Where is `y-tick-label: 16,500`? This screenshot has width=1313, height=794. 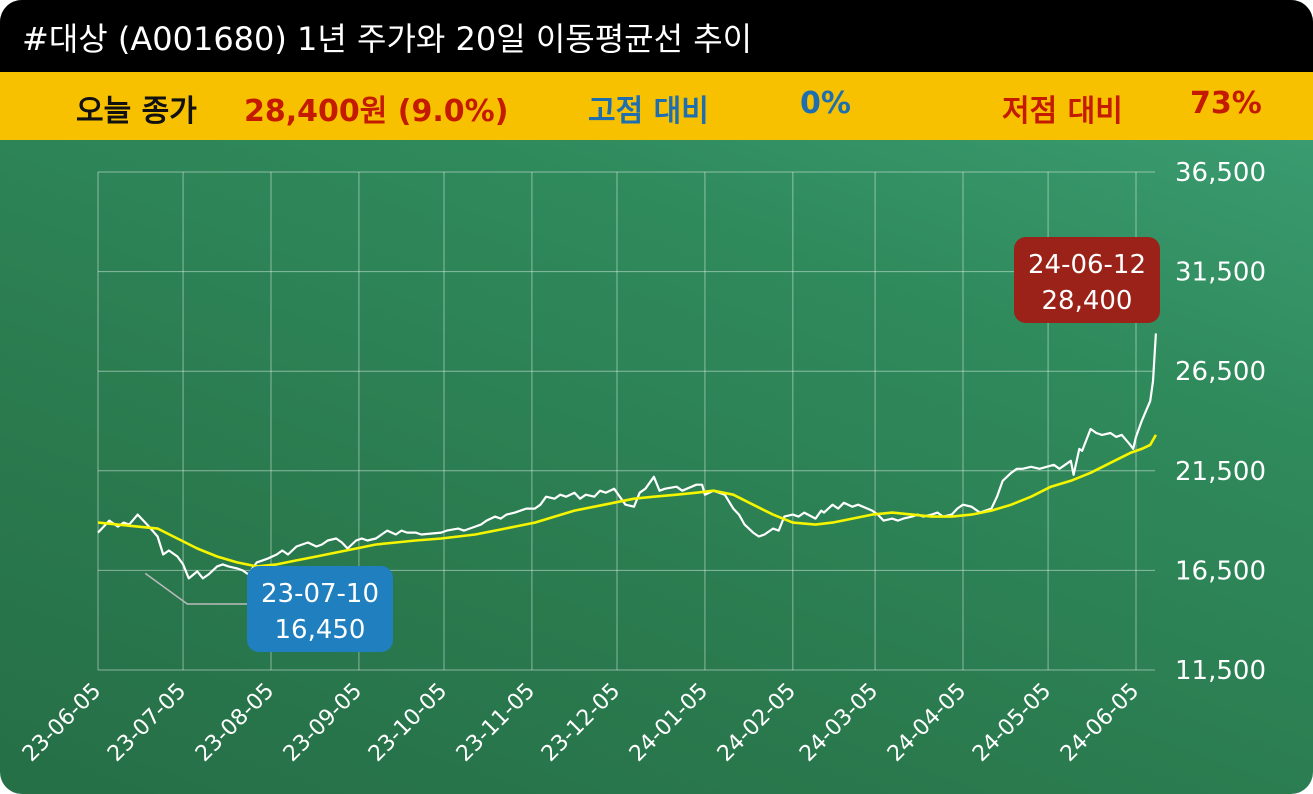 y-tick-label: 16,500 is located at coordinates (1220, 571).